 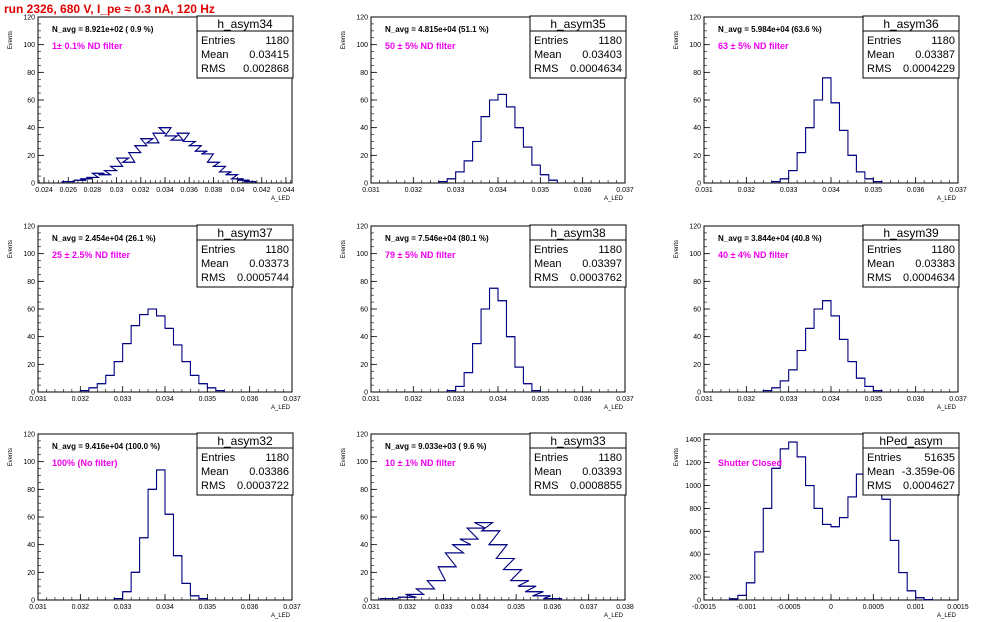 What do you see at coordinates (831, 607) in the screenshot?
I see `x-tick-label: 0` at bounding box center [831, 607].